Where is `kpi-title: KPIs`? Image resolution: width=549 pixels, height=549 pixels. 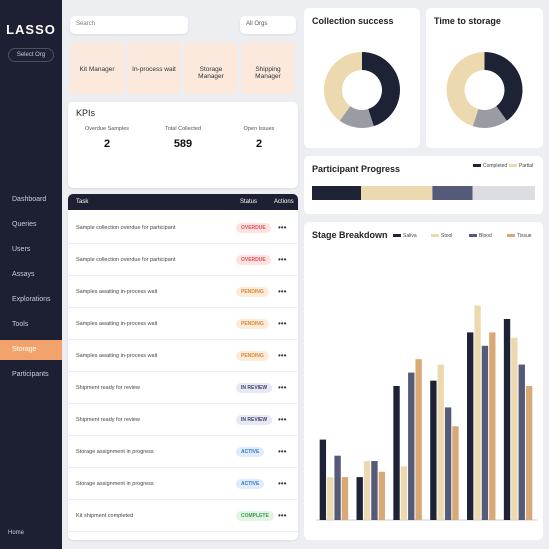
kpi-title: KPIs is located at coordinates (86, 113).